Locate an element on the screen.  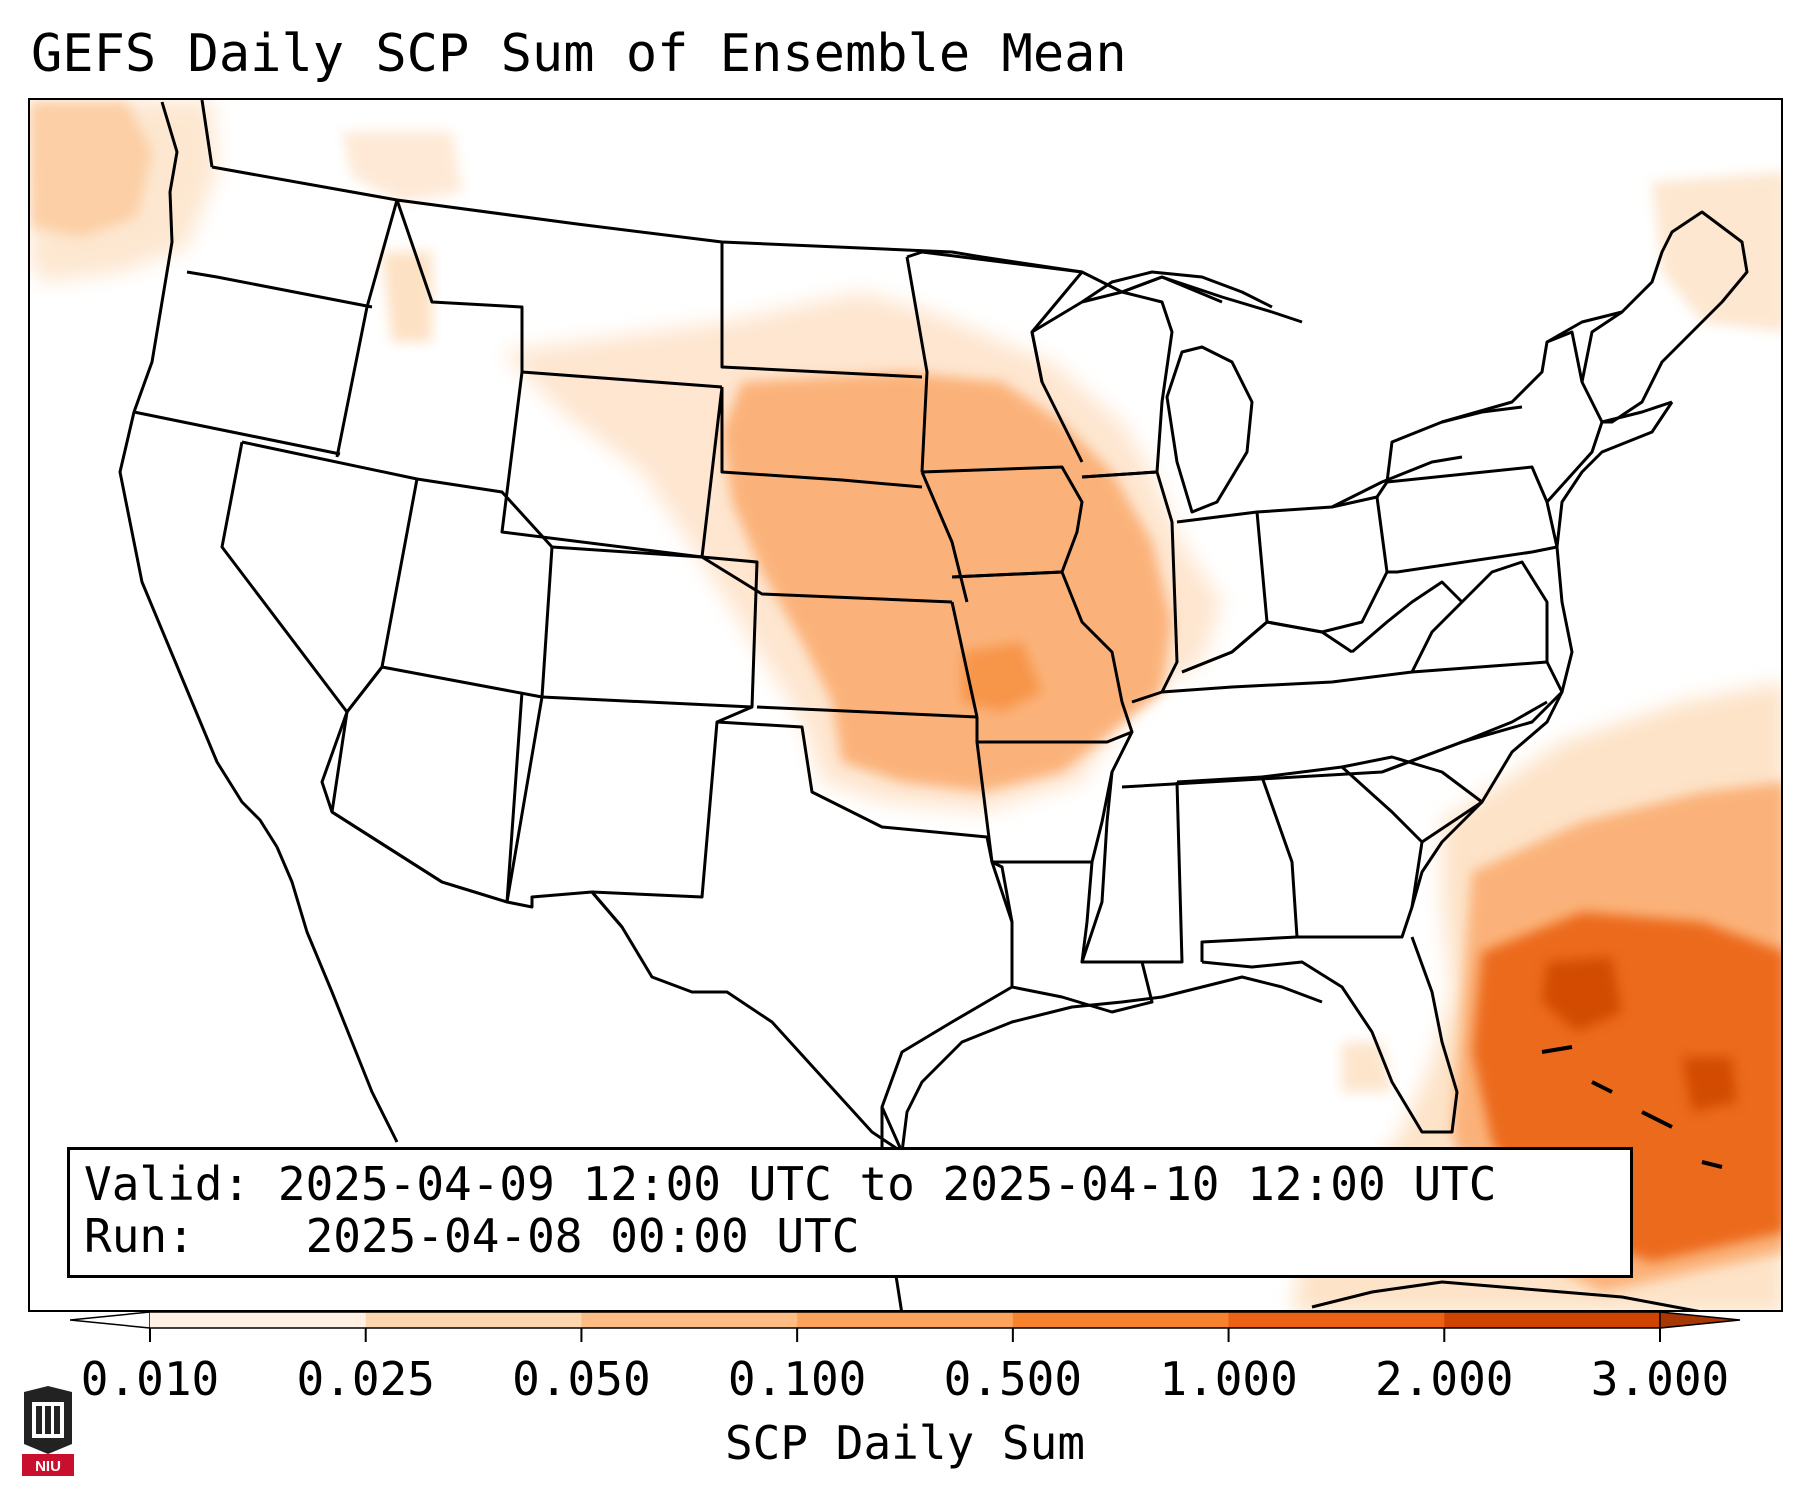
shading-idaho is located at coordinates (407, 297).